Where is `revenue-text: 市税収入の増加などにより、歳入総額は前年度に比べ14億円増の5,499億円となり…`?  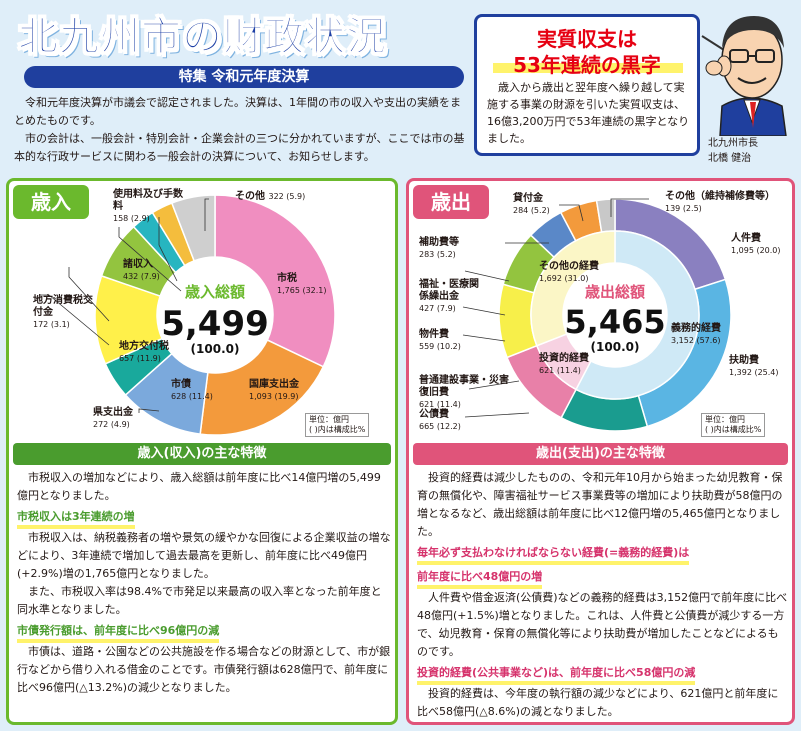 revenue-text: 市税収入の増加などにより、歳入総額は前年度に比べ14億円増の5,499億円となり… is located at coordinates (204, 583).